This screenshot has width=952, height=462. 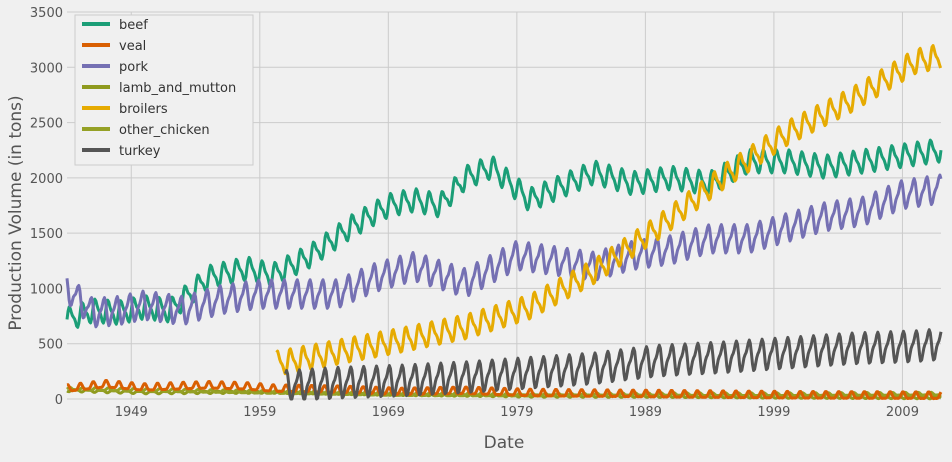 What do you see at coordinates (46, 289) in the screenshot?
I see `y-tick-label: 1000` at bounding box center [46, 289].